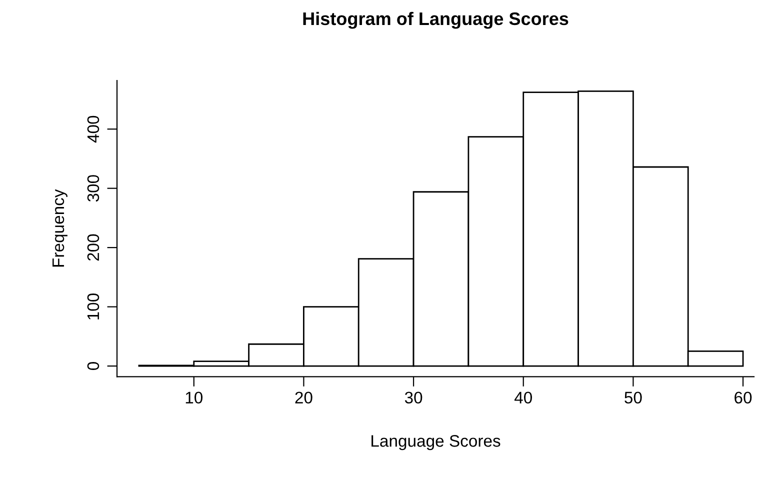  I want to click on y-tick-label: 0, so click(93, 366).